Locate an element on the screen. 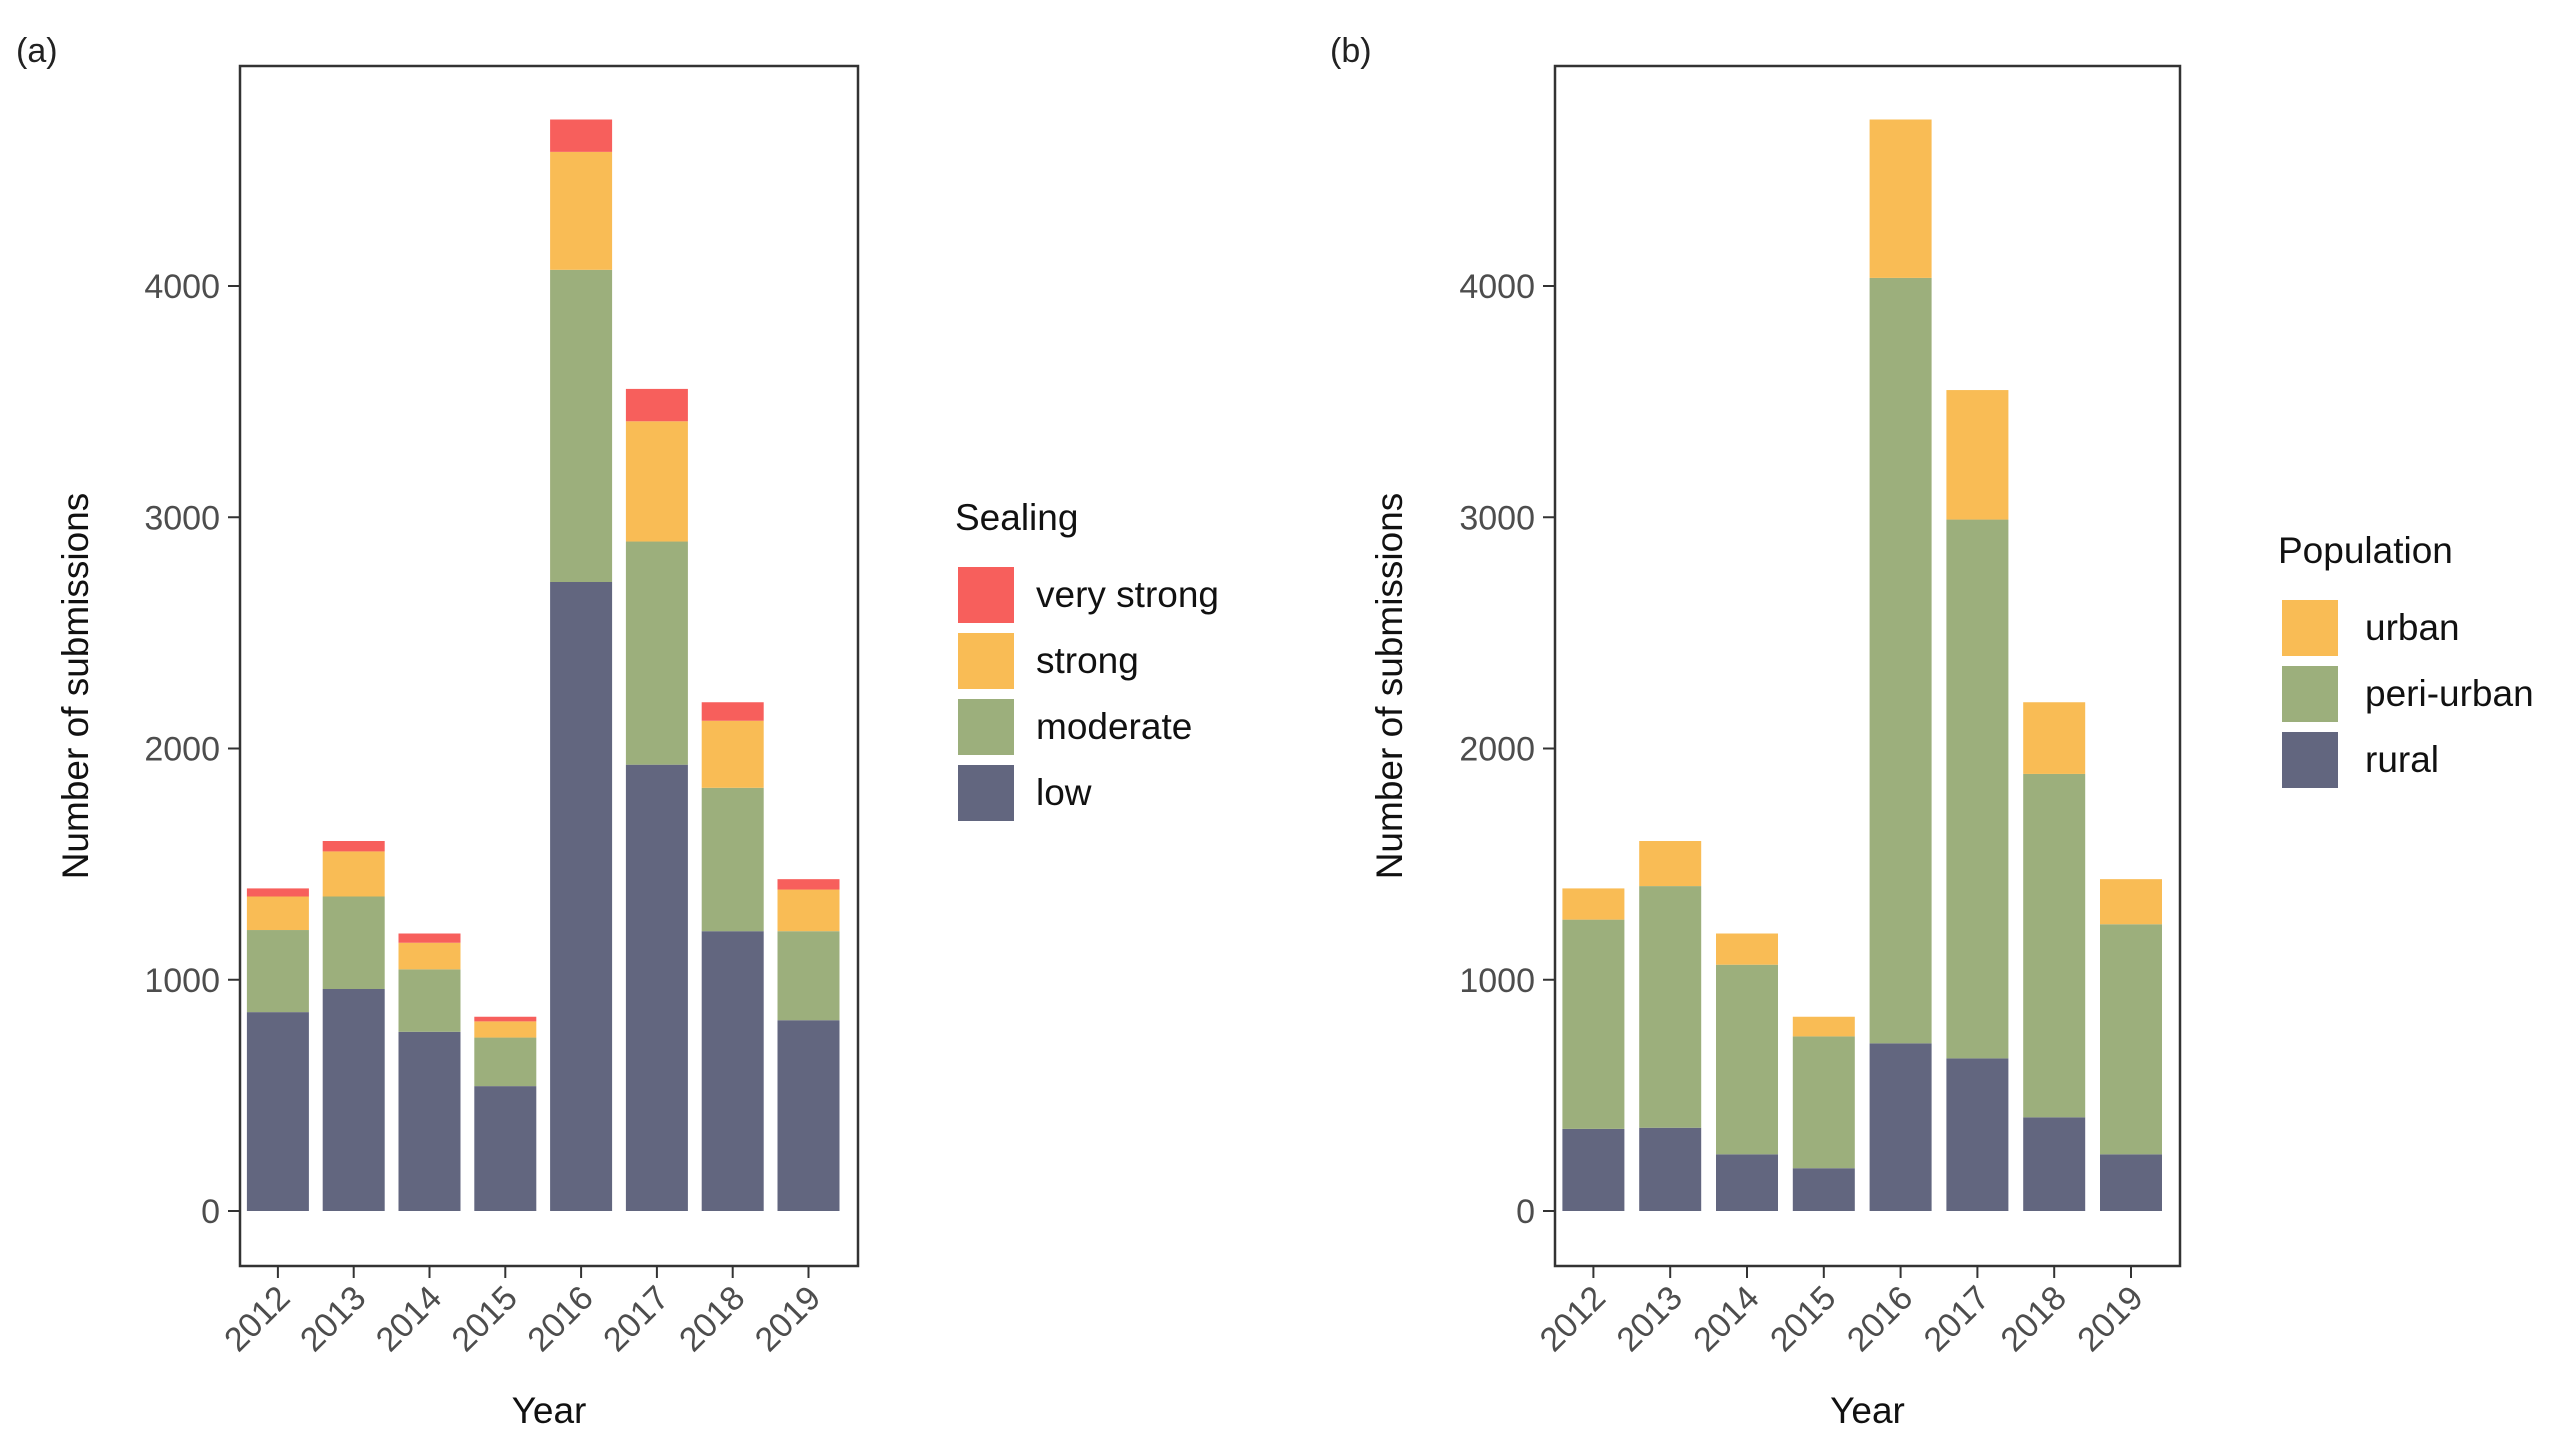  x-tick-label: 2012 is located at coordinates (1573, 1319).